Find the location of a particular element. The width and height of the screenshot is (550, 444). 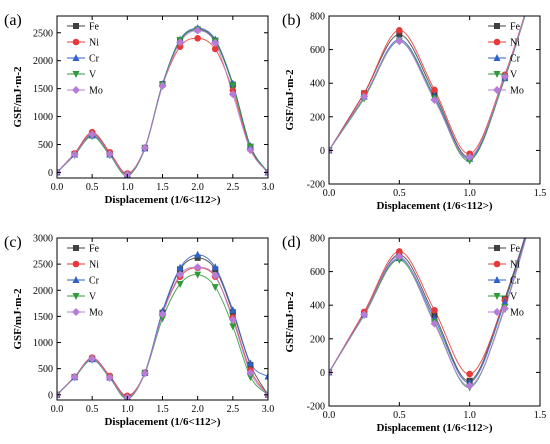

x-tick-label: 1.5 is located at coordinates (162, 187).